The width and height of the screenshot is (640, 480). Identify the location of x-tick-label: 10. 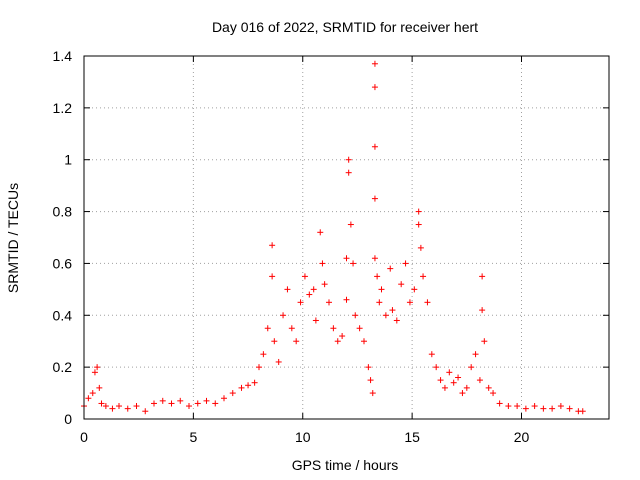
(303, 437).